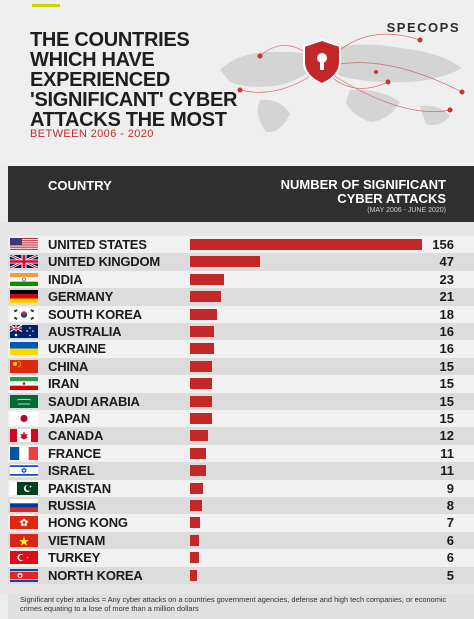 The height and width of the screenshot is (619, 474). I want to click on value-label: 23, so click(446, 279).